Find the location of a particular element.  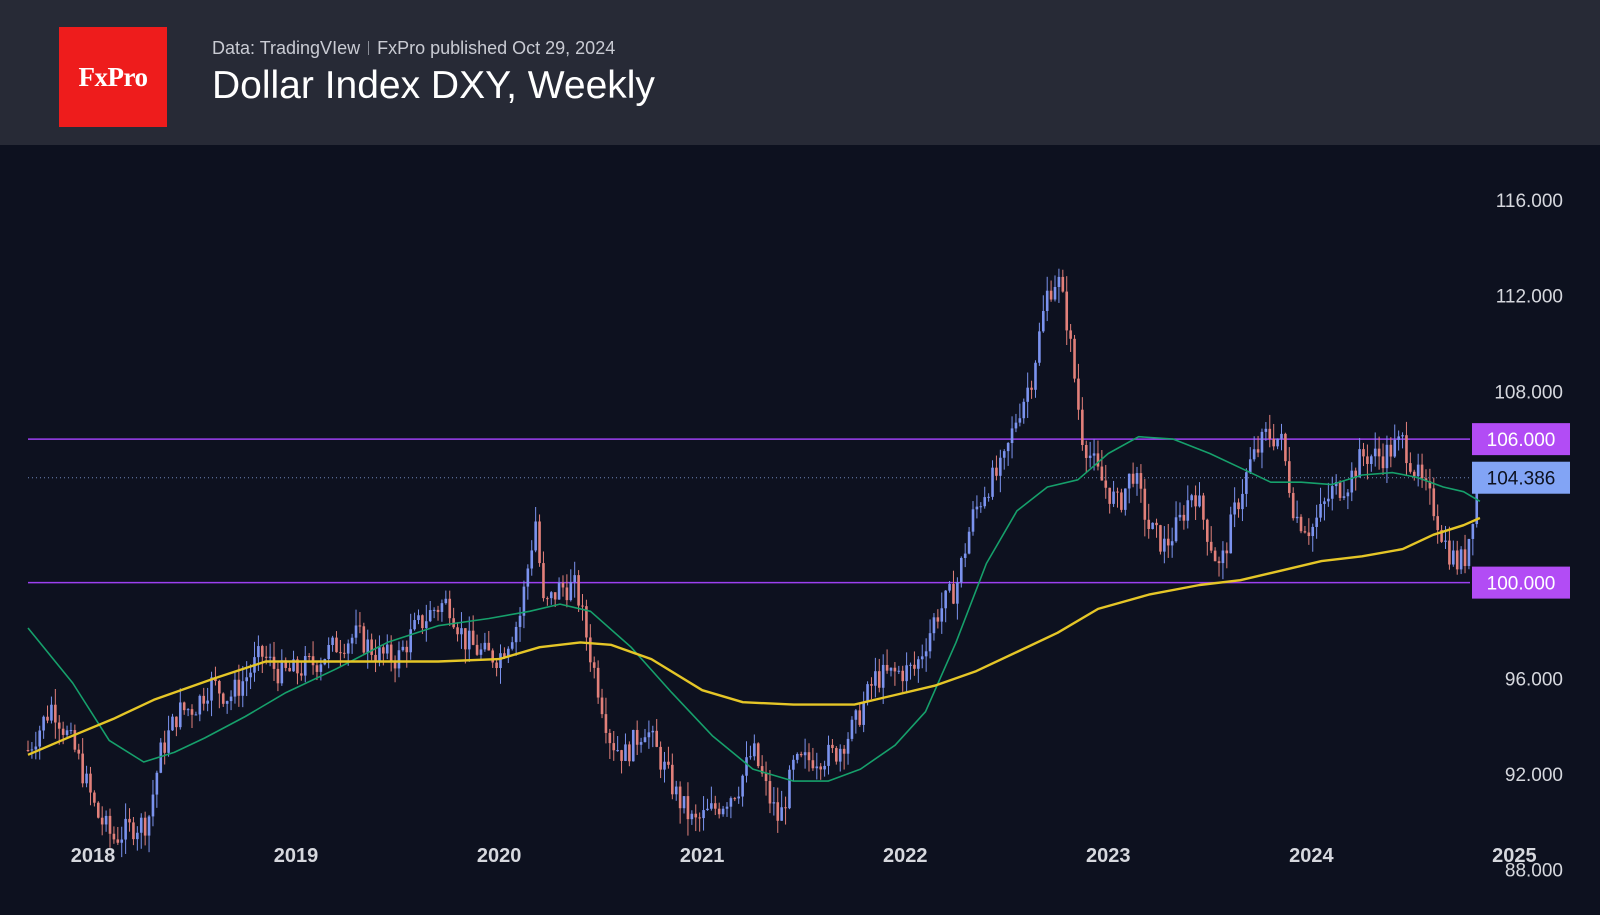

year-tick-label: 2019 is located at coordinates (296, 856).